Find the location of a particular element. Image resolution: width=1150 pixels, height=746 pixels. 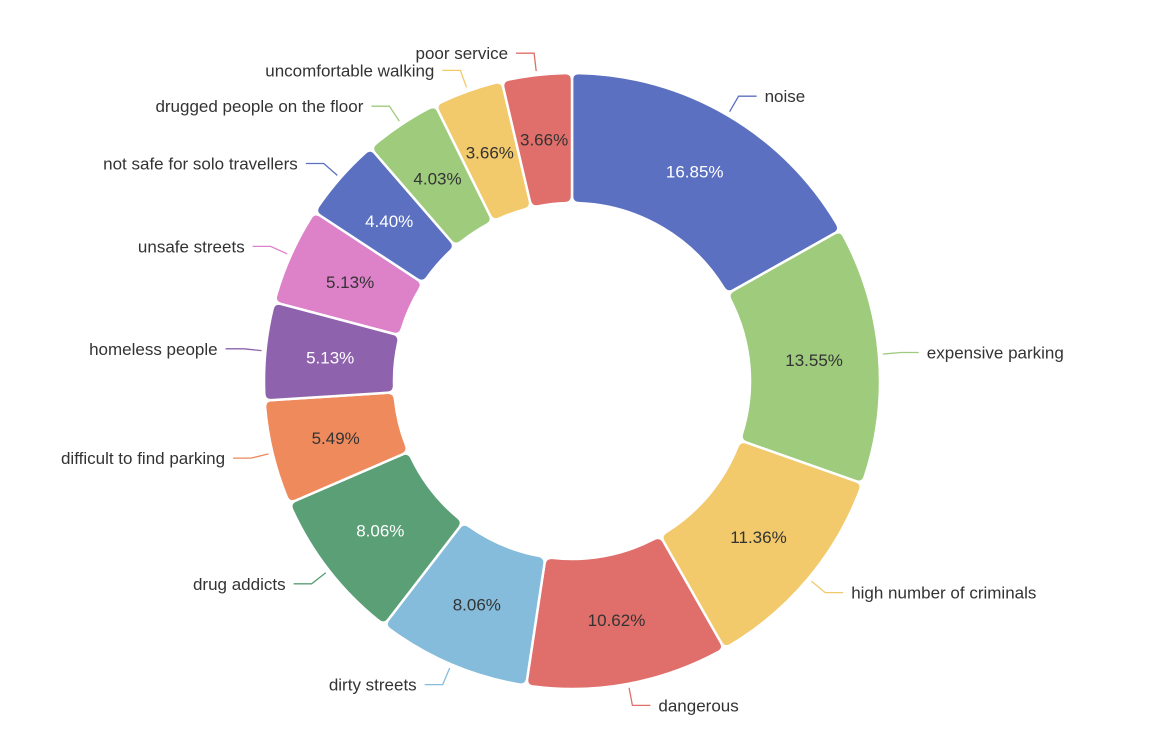

slice-label-not-safe-for-solo-travellers: not safe for solo travellers is located at coordinates (200, 164).